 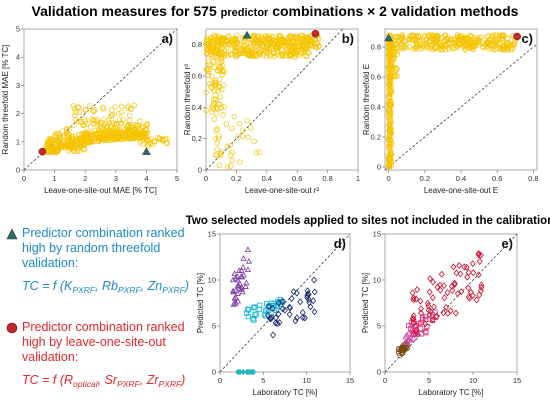 I want to click on panel-label: c), so click(x=527, y=38).